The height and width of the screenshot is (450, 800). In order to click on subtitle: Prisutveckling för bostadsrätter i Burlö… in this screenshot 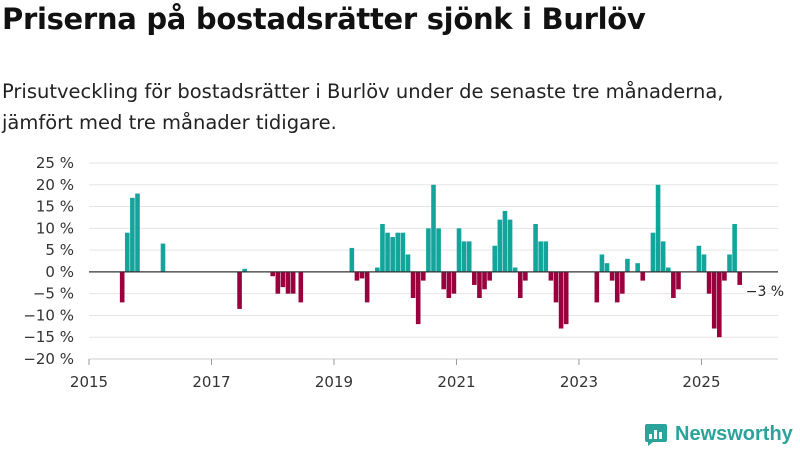, I will do `click(363, 107)`.